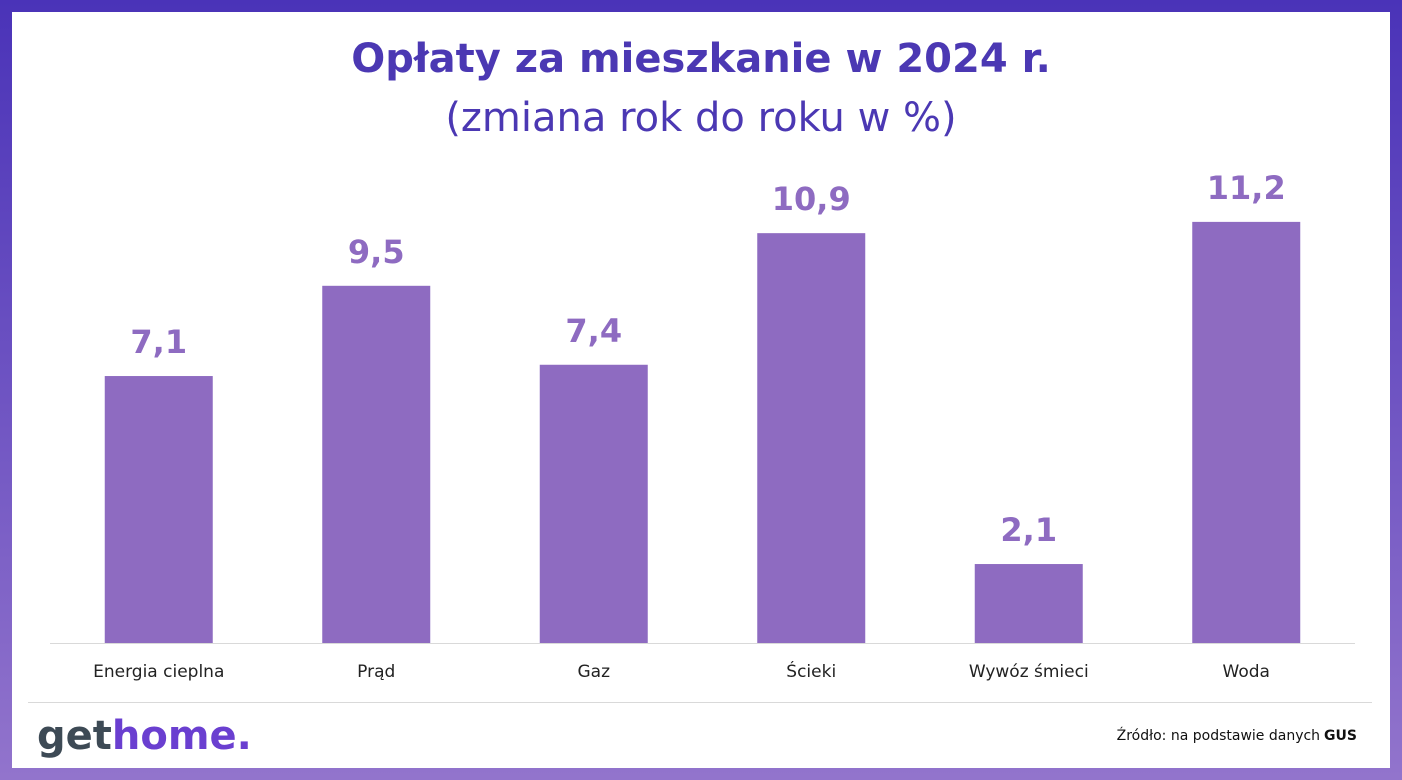  Describe the element at coordinates (1246, 672) in the screenshot. I see `x-tick-label: Woda` at that location.